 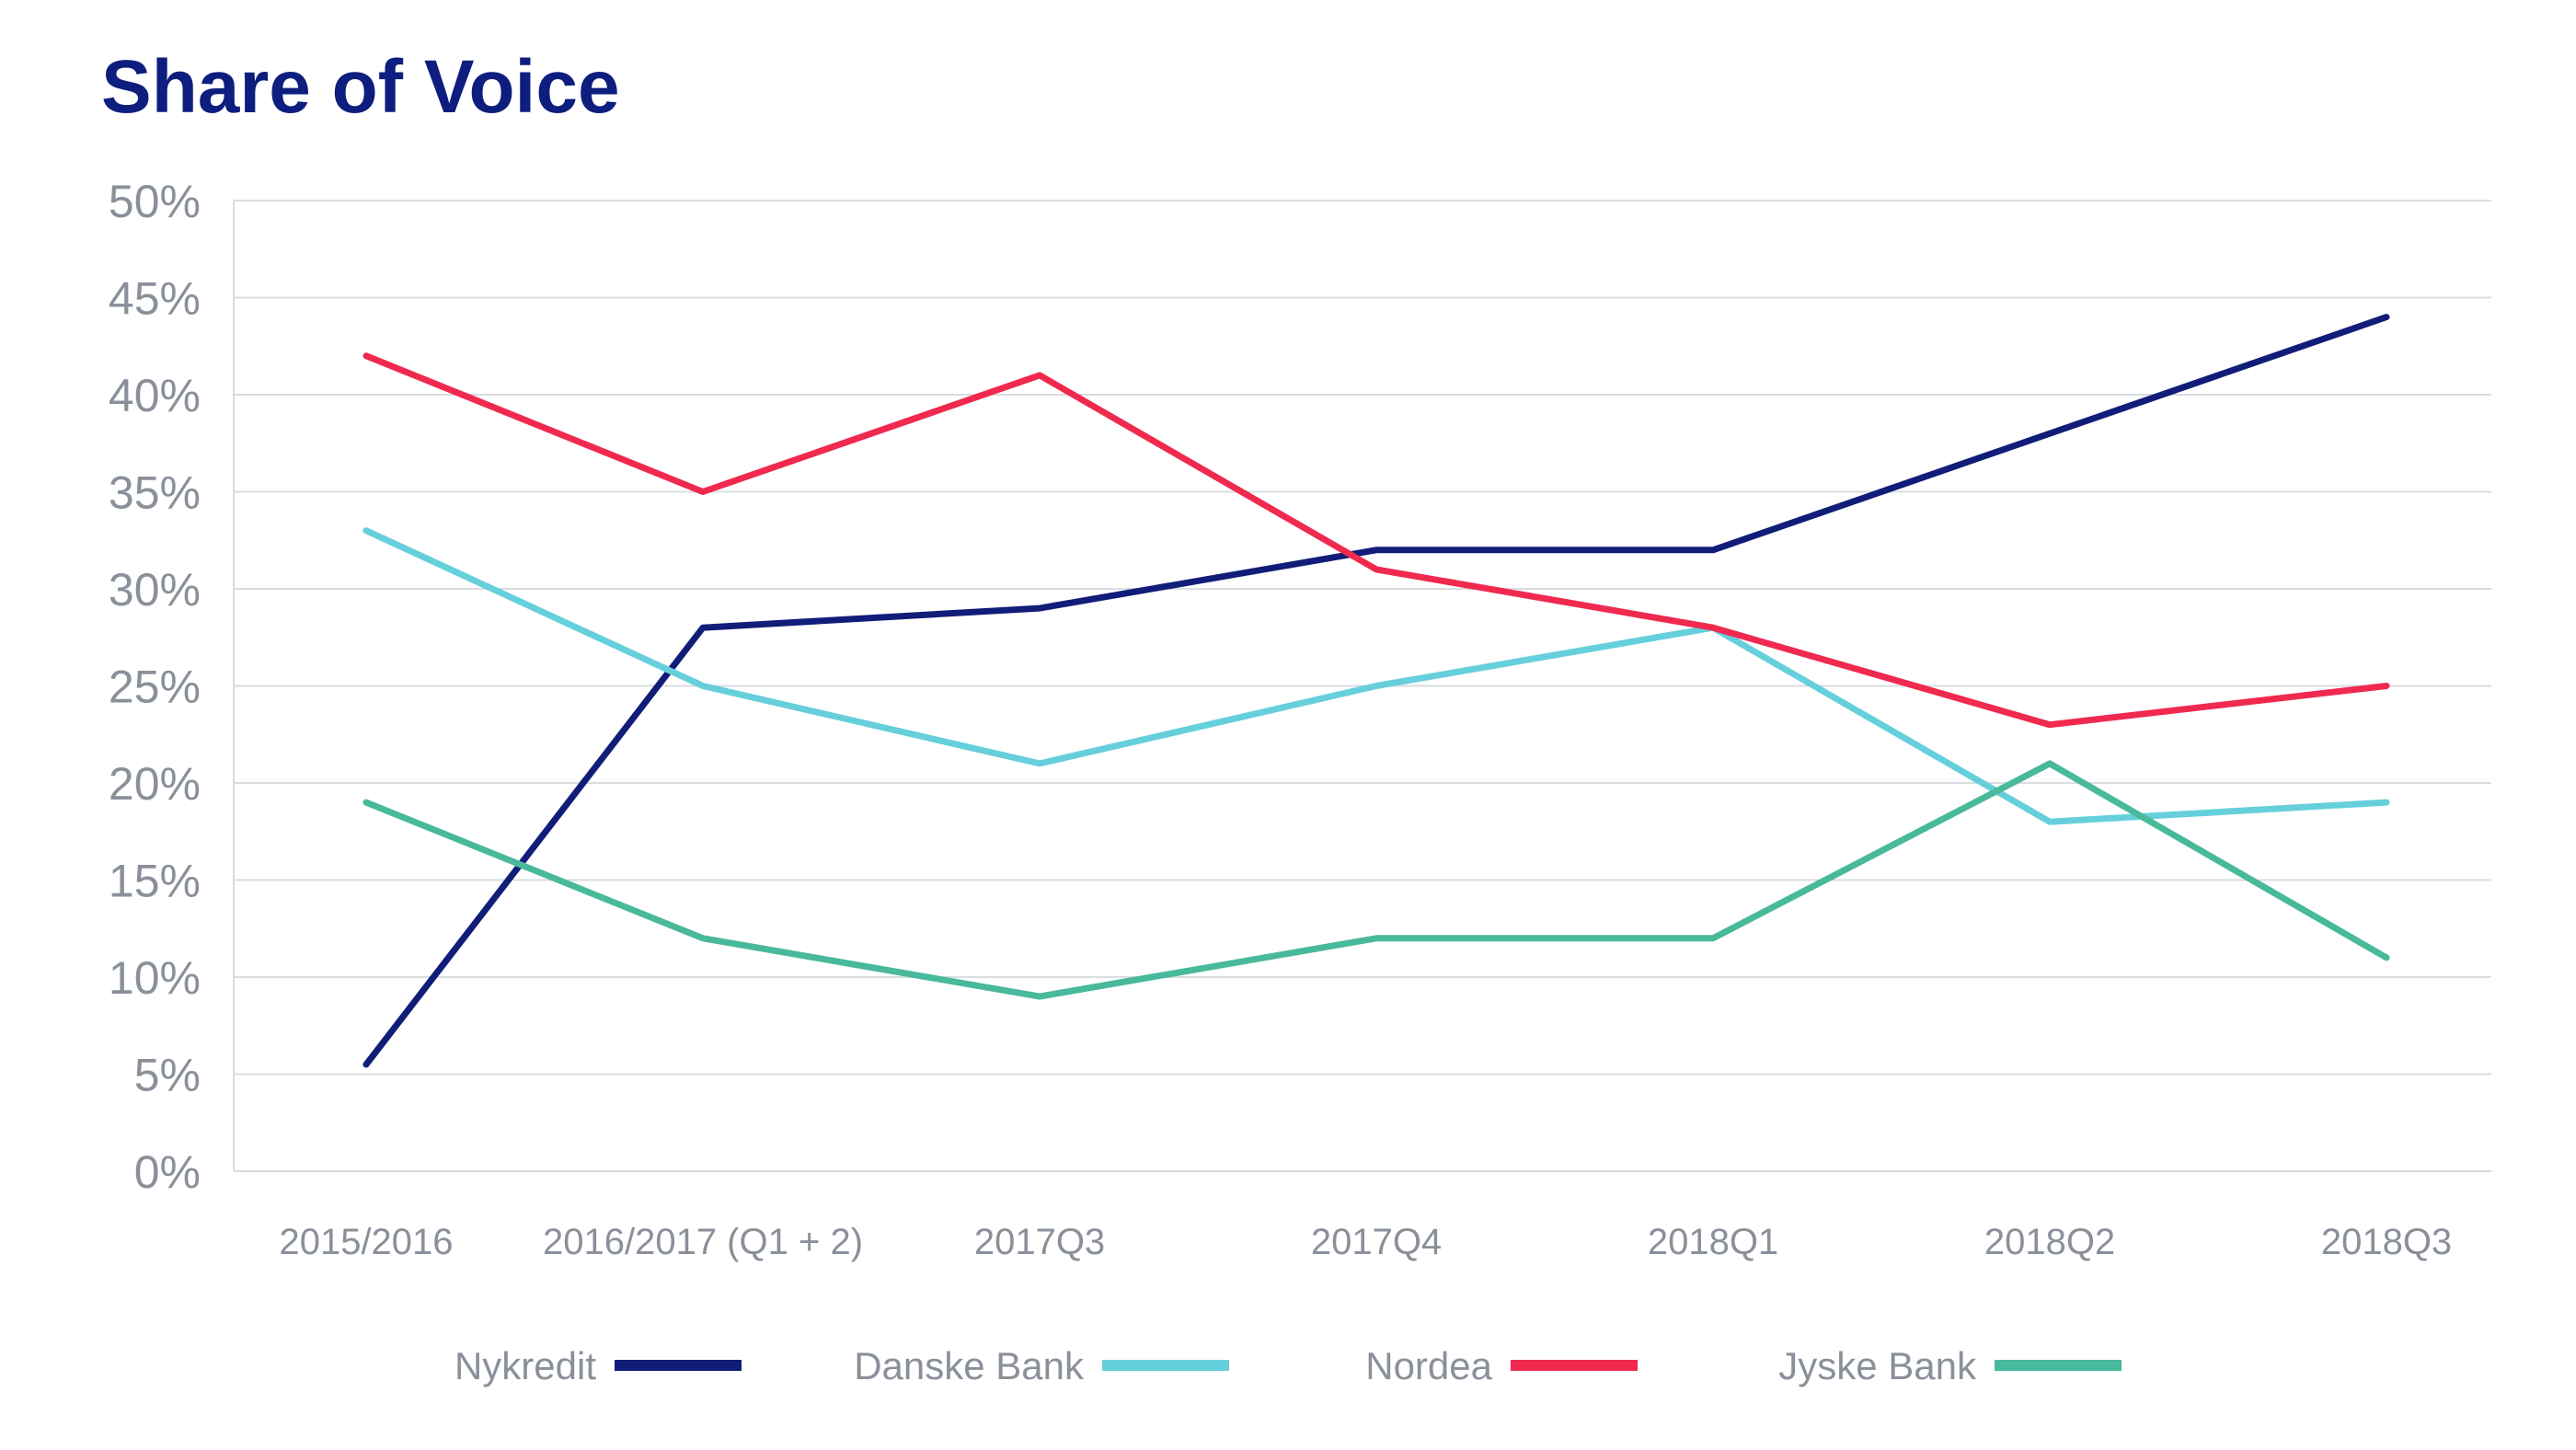 What do you see at coordinates (155, 784) in the screenshot?
I see `y-tick-label: 20%` at bounding box center [155, 784].